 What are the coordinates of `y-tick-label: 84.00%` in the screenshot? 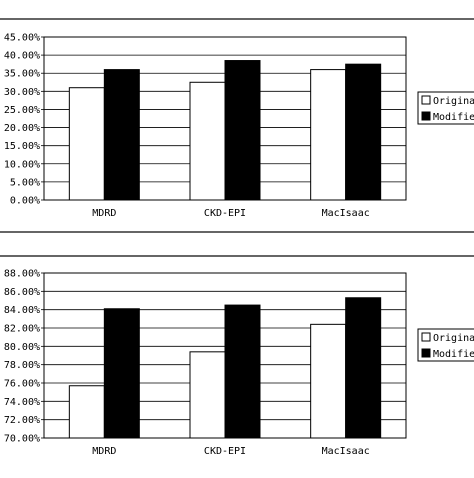 It's located at (22, 310).